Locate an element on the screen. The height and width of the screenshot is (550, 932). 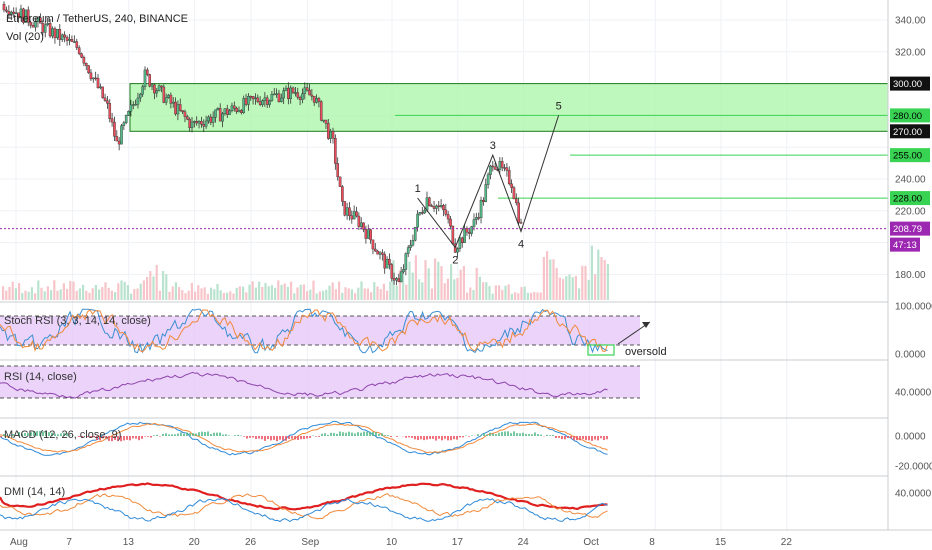
panel-tick-label: -20.0000 is located at coordinates (913, 467).